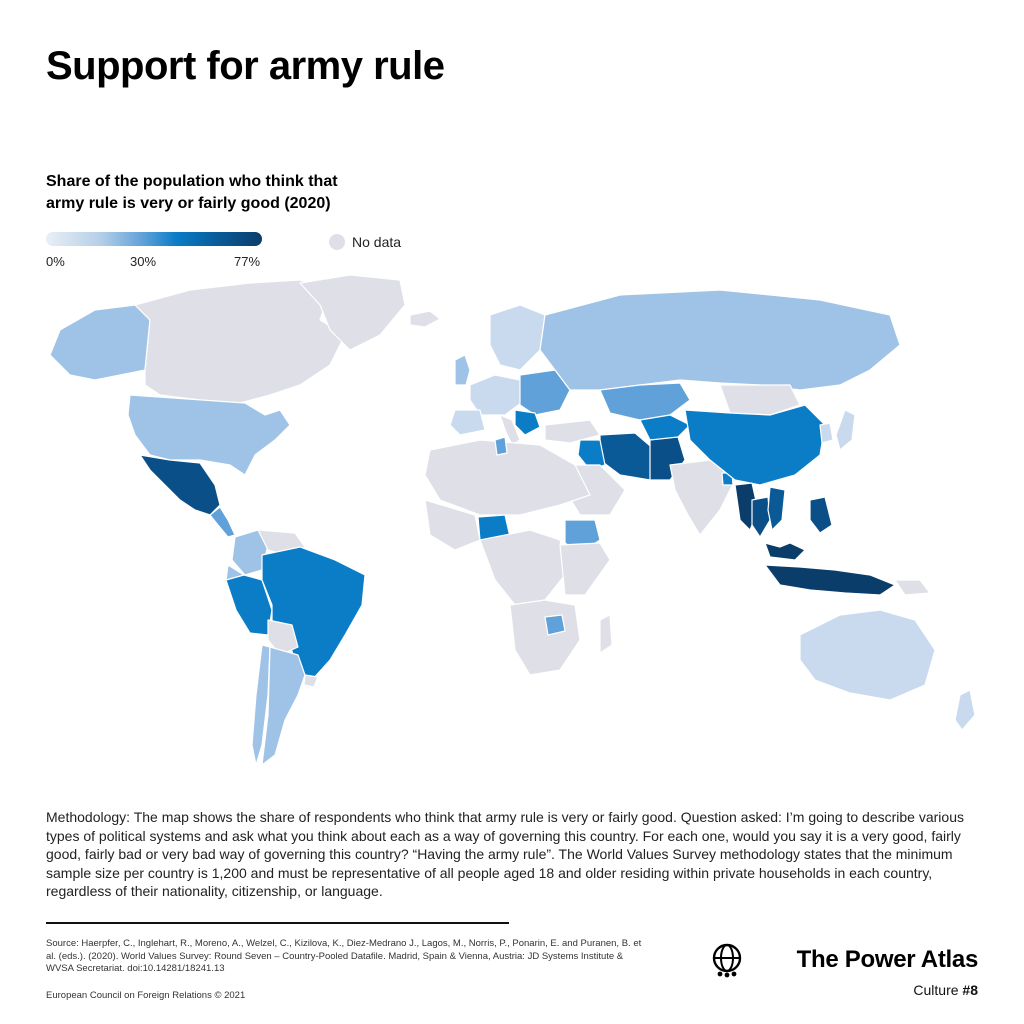  I want to click on region-canada, so click(240, 341).